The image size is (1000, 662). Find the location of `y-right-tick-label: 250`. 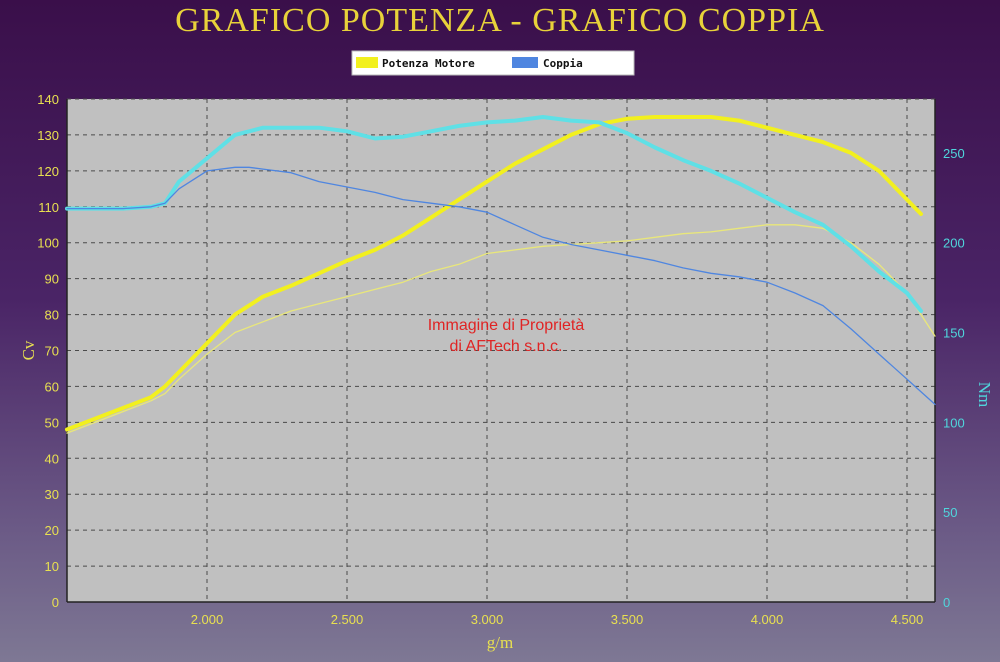

y-right-tick-label: 250 is located at coordinates (954, 153).